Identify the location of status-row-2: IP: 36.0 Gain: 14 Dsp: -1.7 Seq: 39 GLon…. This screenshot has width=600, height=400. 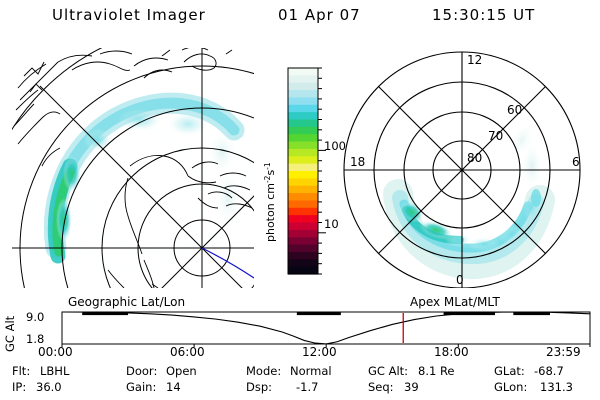
(300, 388).